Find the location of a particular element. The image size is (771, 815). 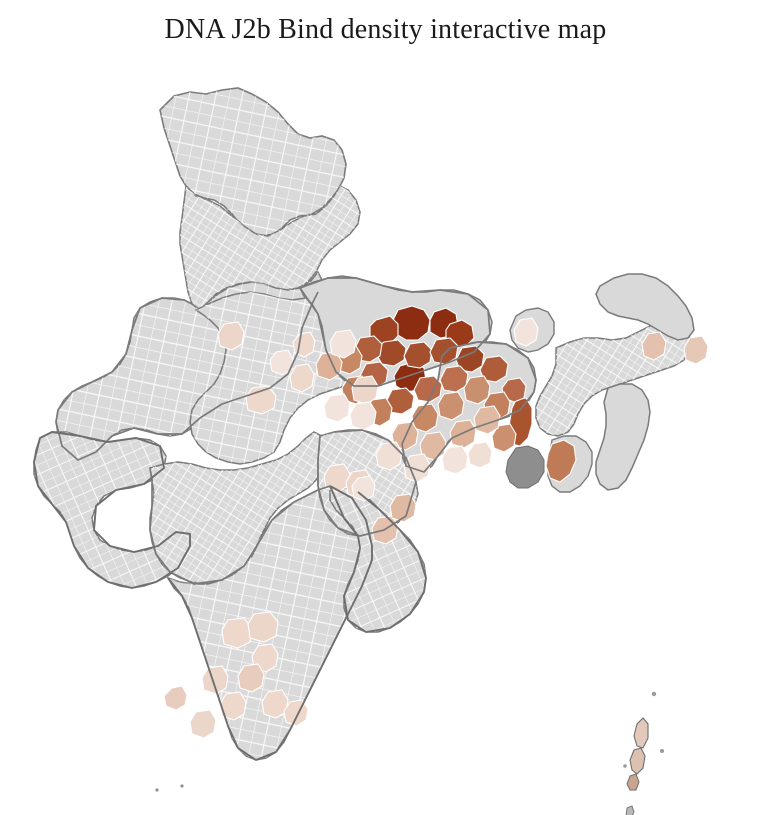

district-shaded-t1-sikkim is located at coordinates (526, 332).